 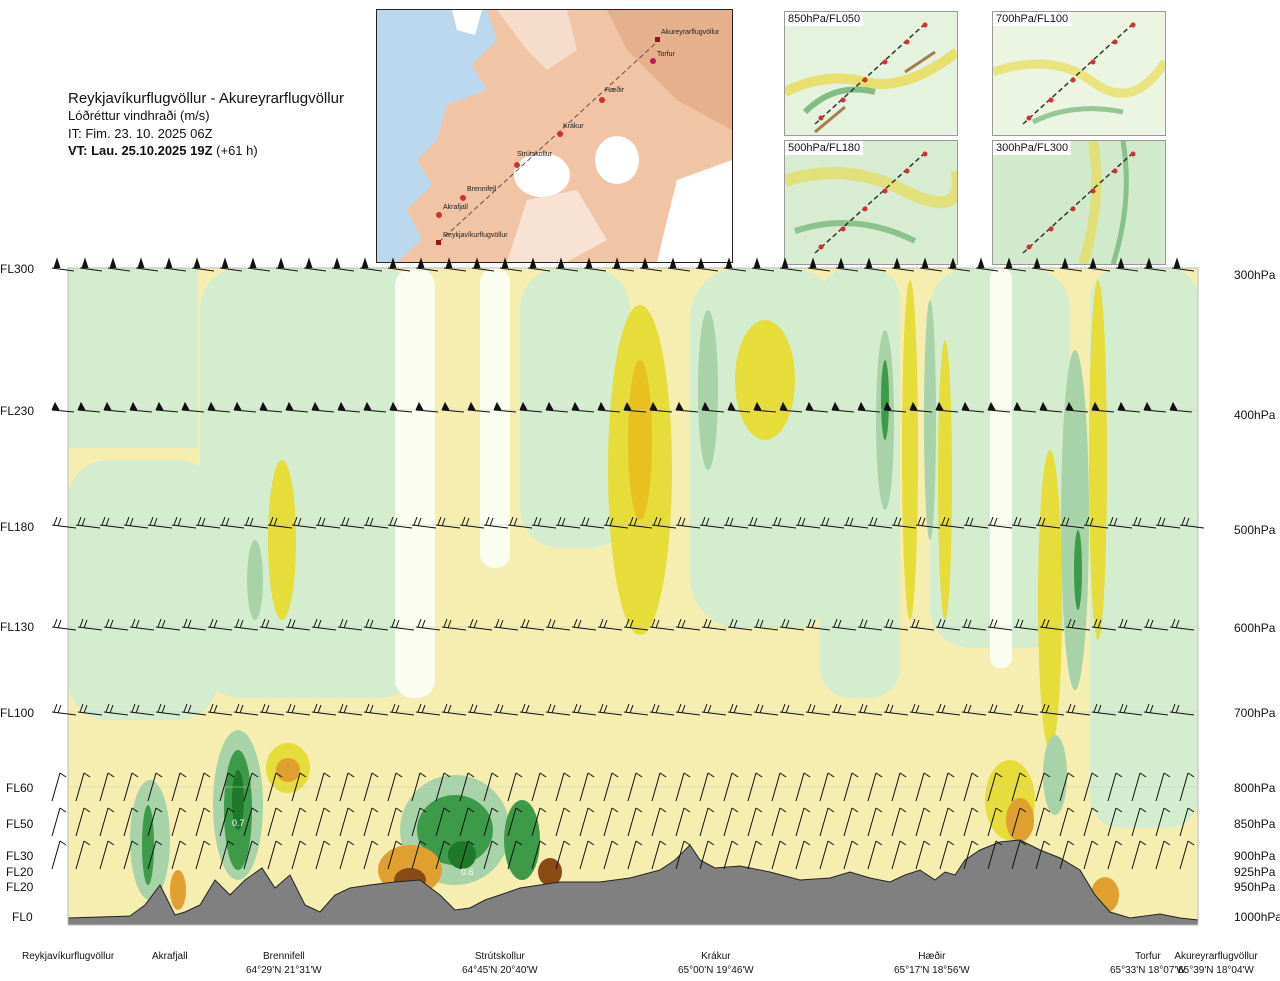 I want to click on station-label: Hæðir 65°17'N 18°56'W, so click(x=932, y=963).